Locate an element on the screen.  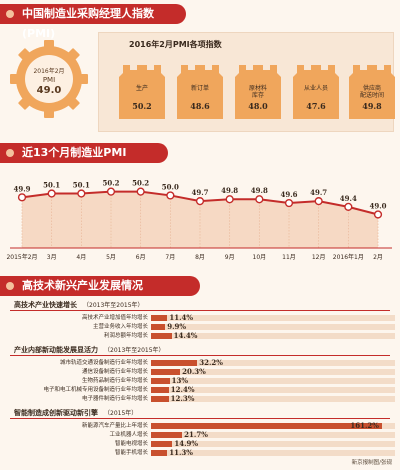
bar-label: 智能电视增长 is located at coordinates (131, 444).